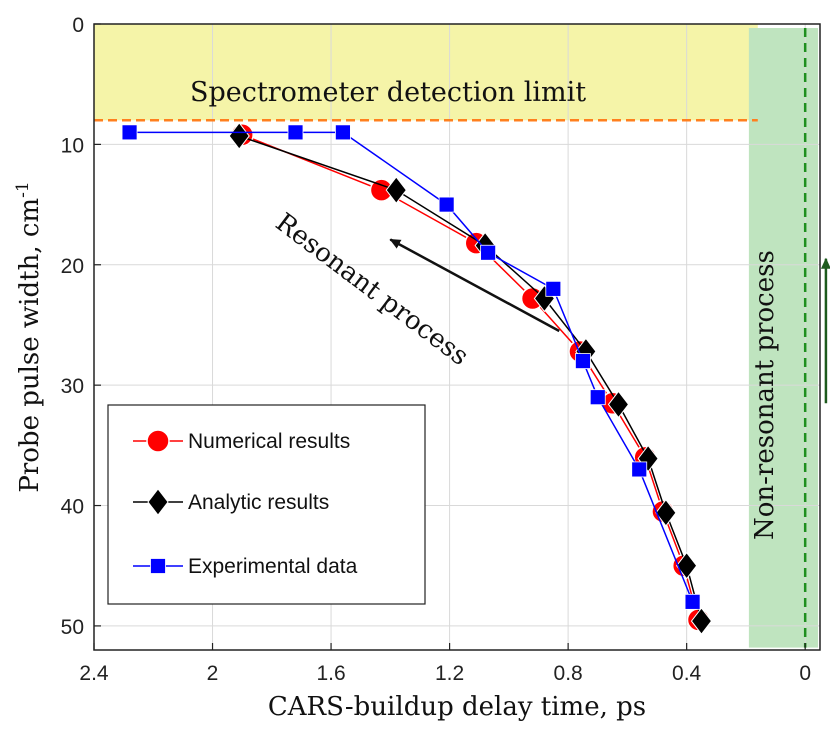 The height and width of the screenshot is (729, 830). What do you see at coordinates (23, 189) in the screenshot?
I see `y-axis-label-superscript: -1` at bounding box center [23, 189].